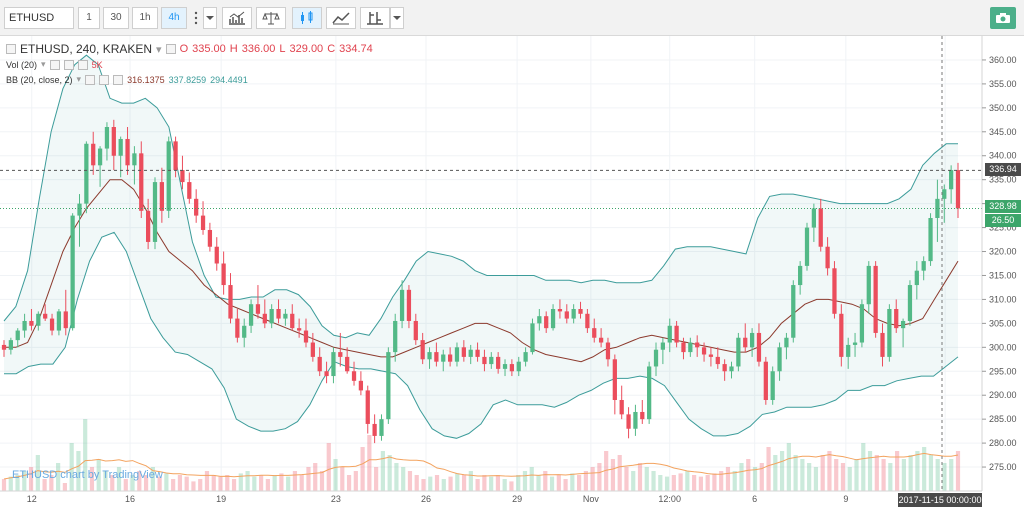  I want to click on interval-1-button: 1, so click(89, 18).